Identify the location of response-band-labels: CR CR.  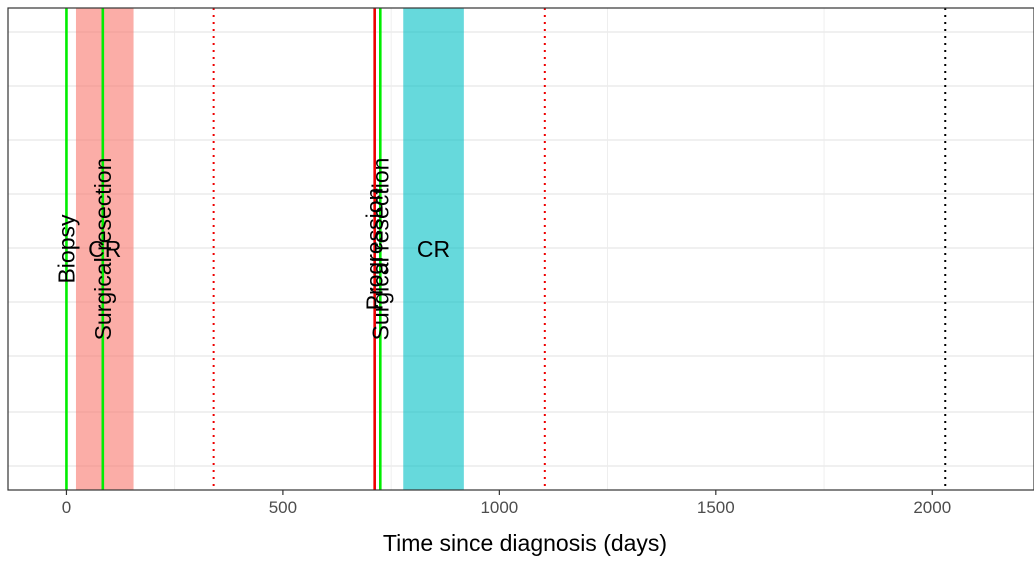
(269, 249).